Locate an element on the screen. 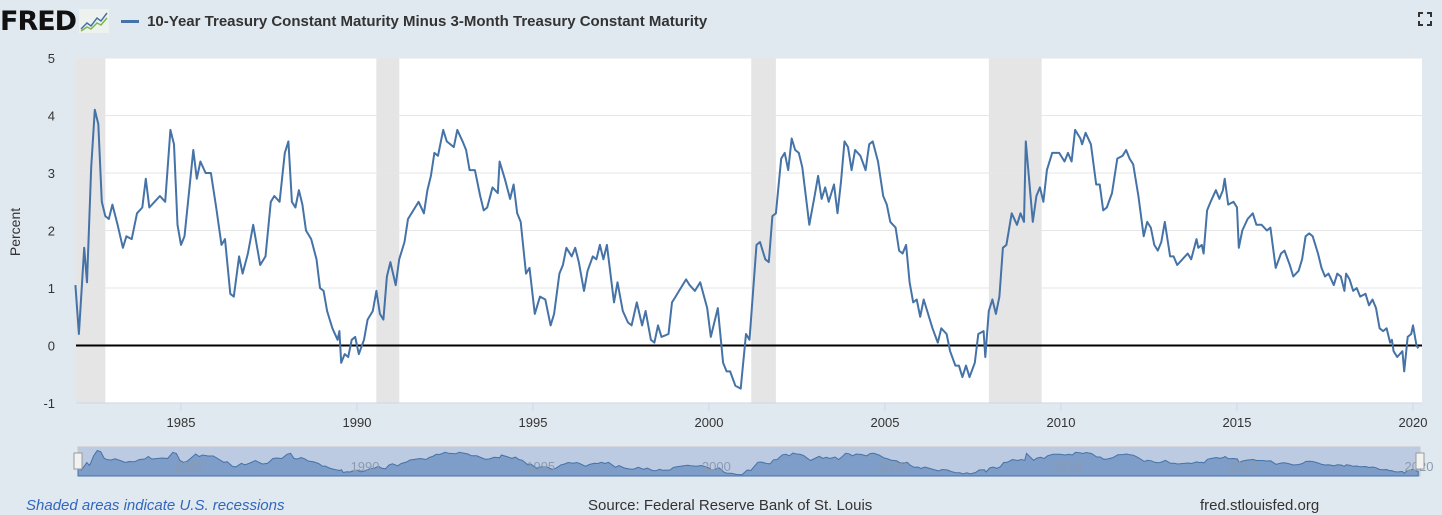 This screenshot has height=515, width=1442. fullscreen-icon is located at coordinates (1425, 19).